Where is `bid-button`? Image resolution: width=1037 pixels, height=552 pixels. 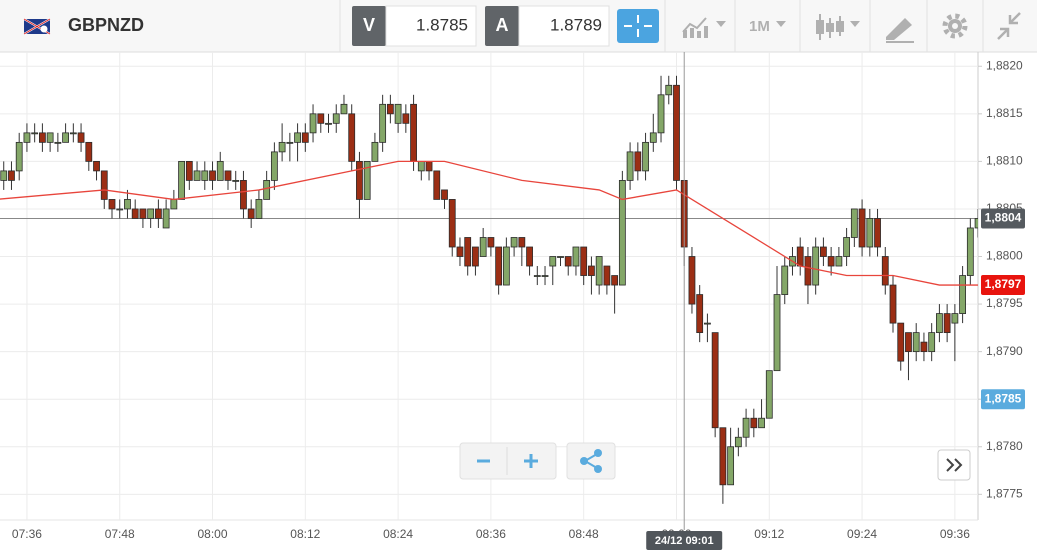
bid-button is located at coordinates (369, 26).